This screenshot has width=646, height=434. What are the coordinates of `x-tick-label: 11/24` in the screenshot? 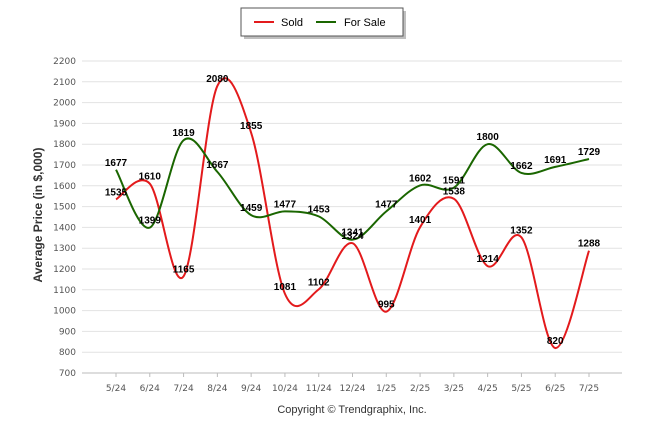 It's located at (319, 389).